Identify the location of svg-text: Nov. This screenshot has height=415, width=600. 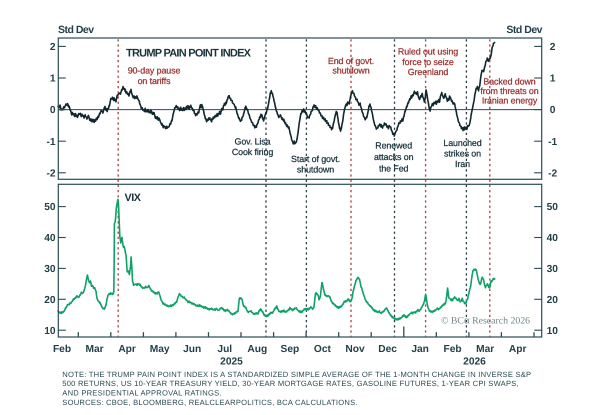
(355, 349).